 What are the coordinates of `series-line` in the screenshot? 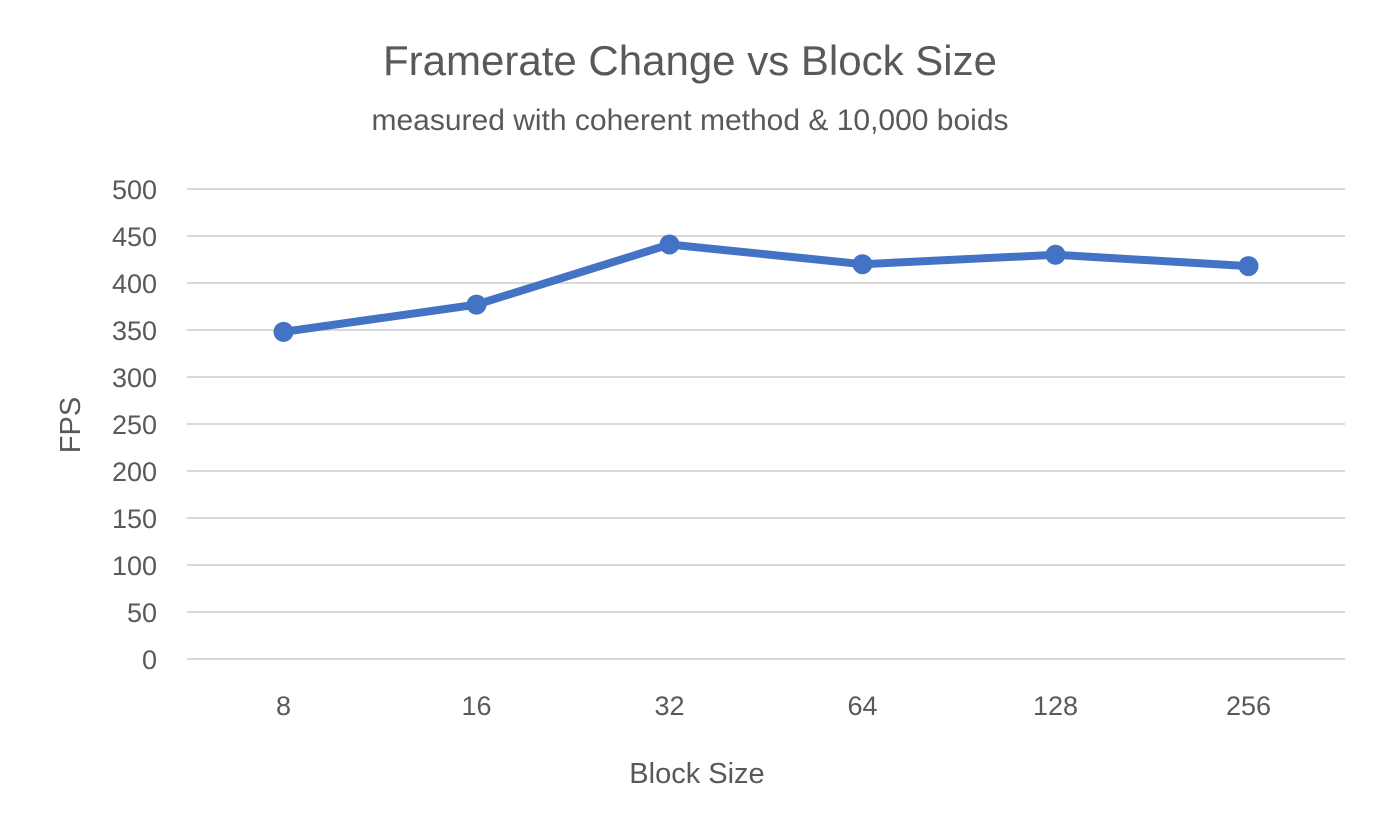 It's located at (766, 288).